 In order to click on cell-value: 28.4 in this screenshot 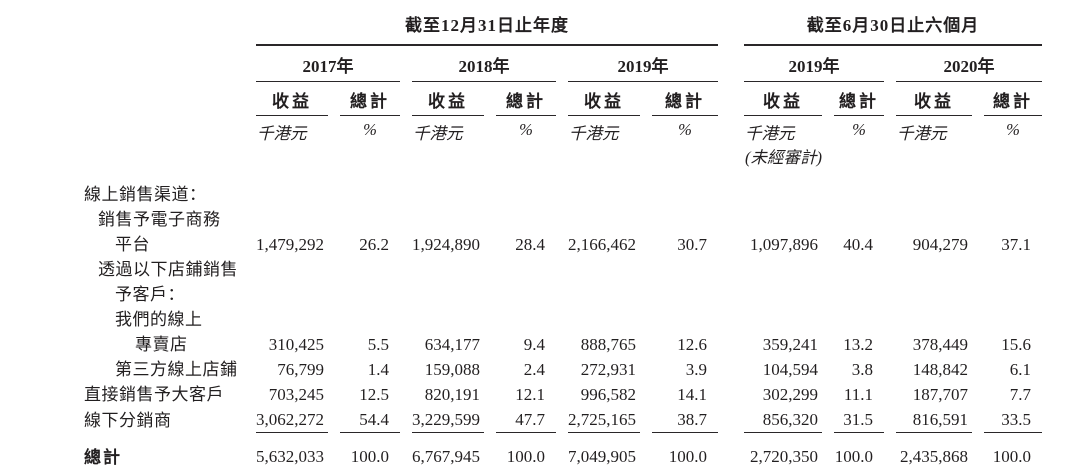, I will do `click(530, 244)`.